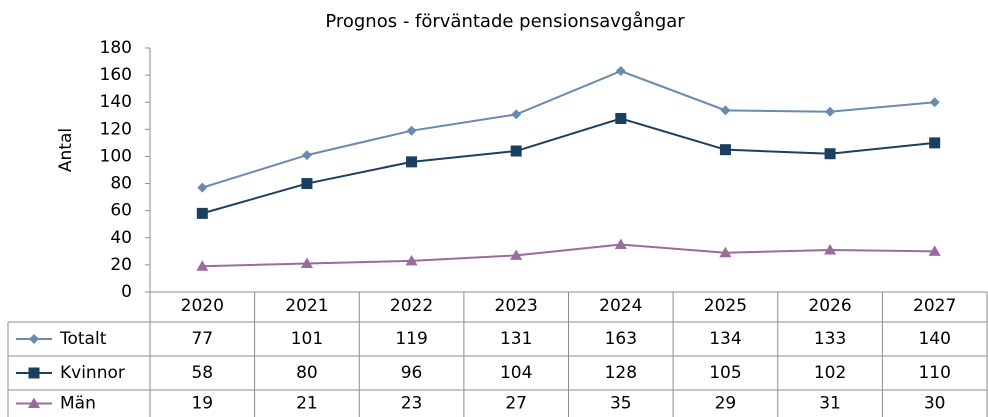 This screenshot has height=417, width=988. Describe the element at coordinates (307, 404) in the screenshot. I see `table-value: 21` at that location.